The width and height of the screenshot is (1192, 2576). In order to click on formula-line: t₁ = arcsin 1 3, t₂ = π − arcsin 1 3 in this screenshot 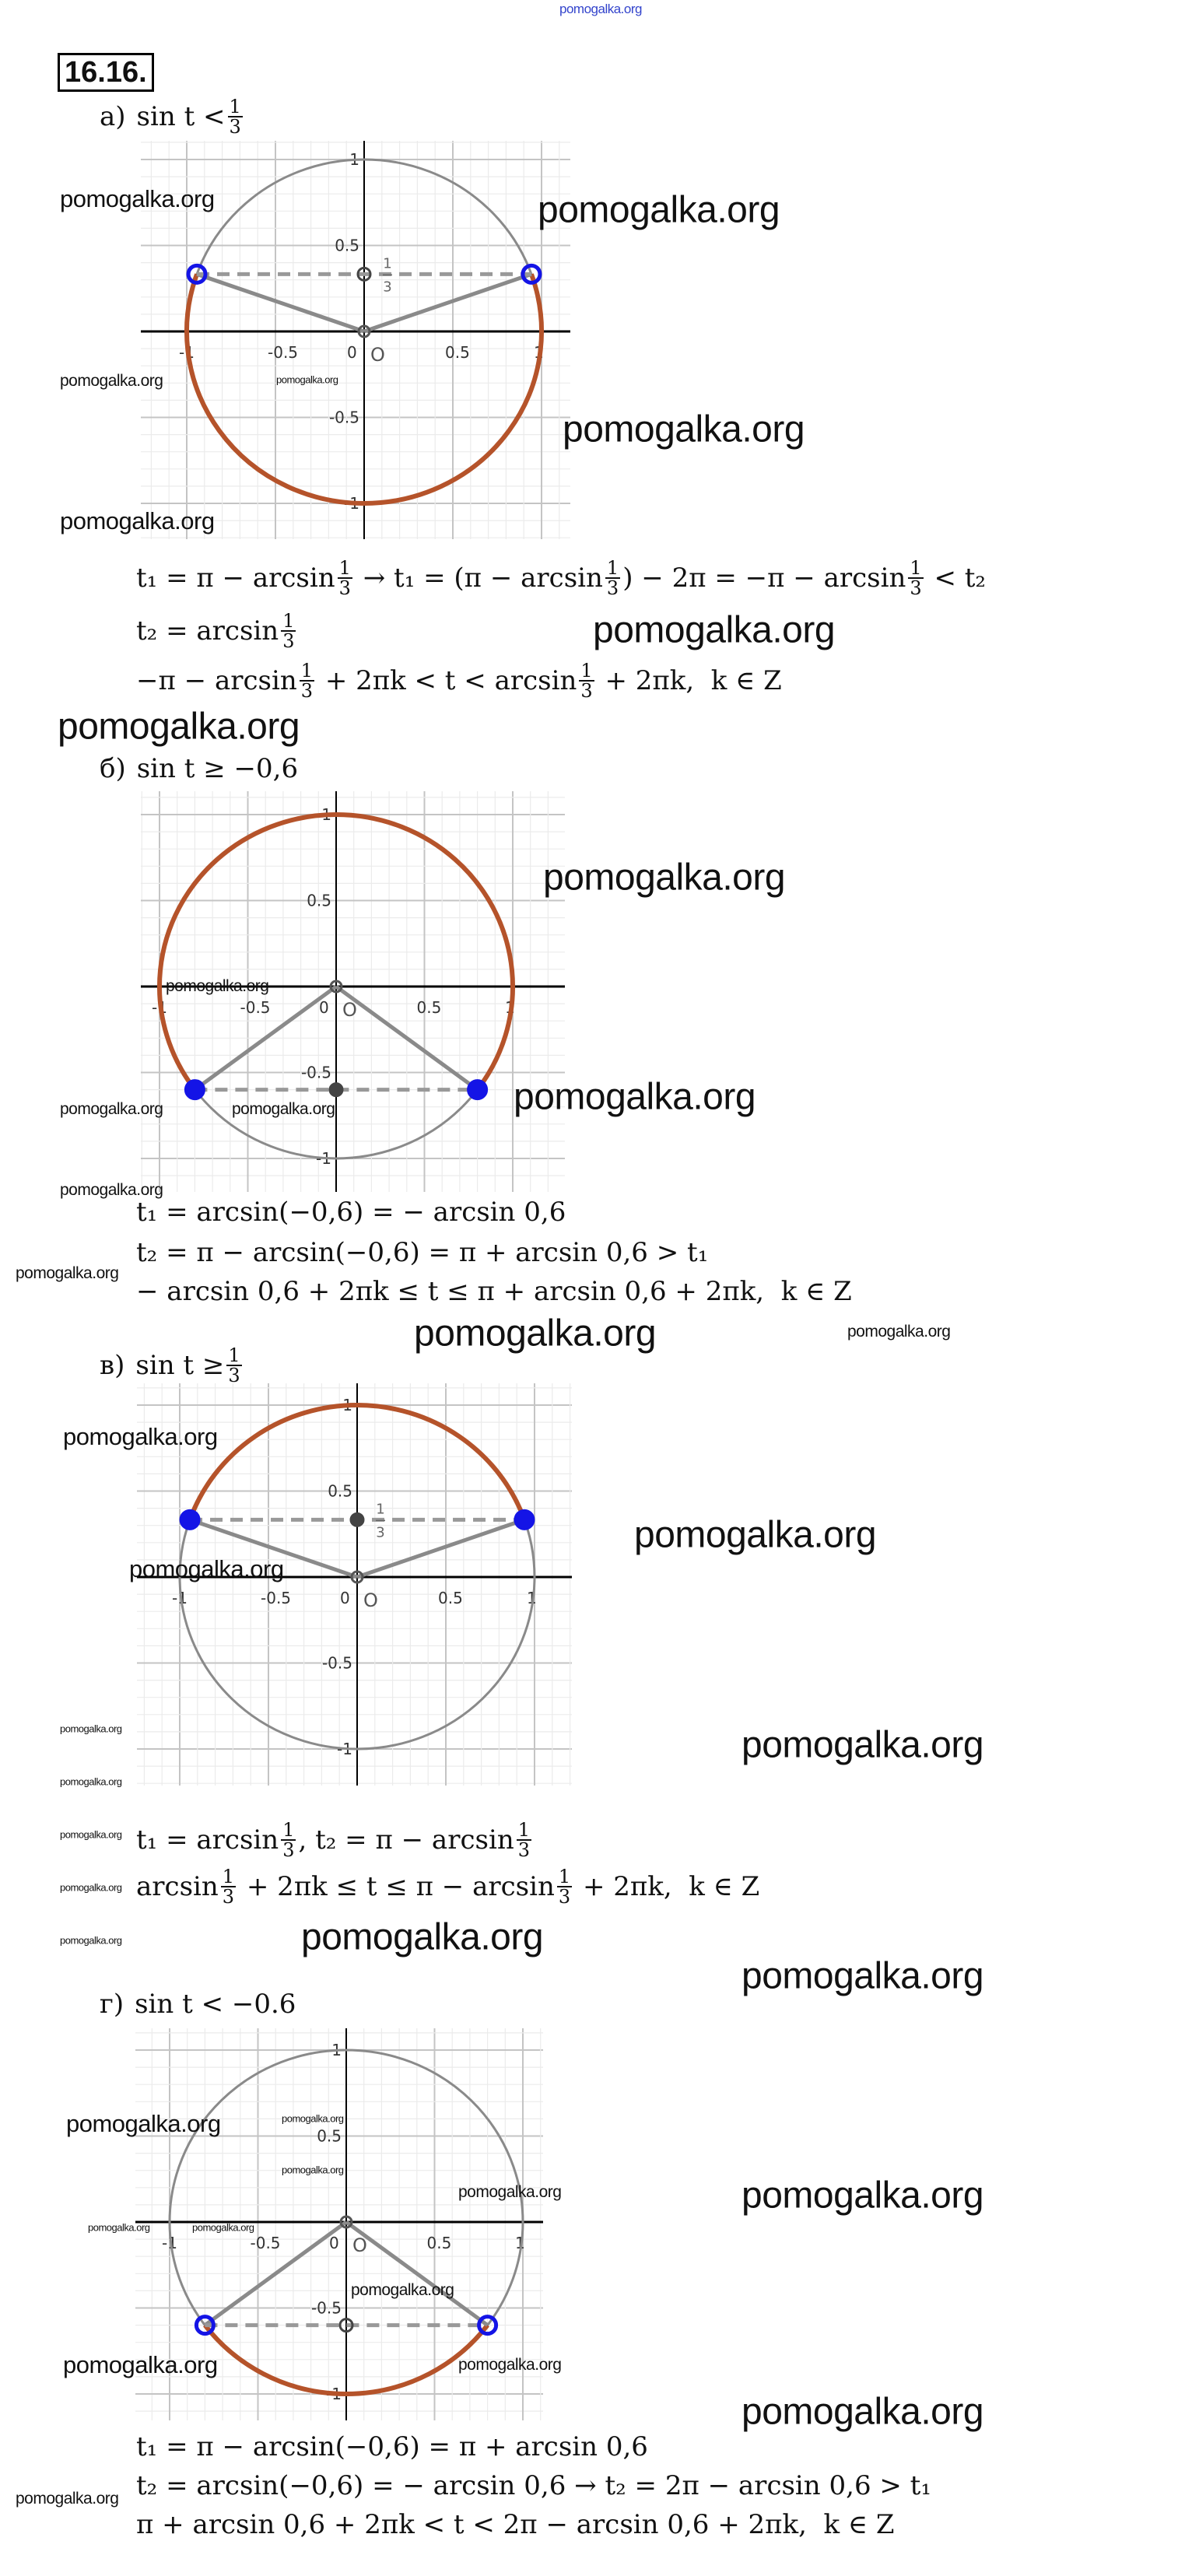, I will do `click(335, 1840)`.